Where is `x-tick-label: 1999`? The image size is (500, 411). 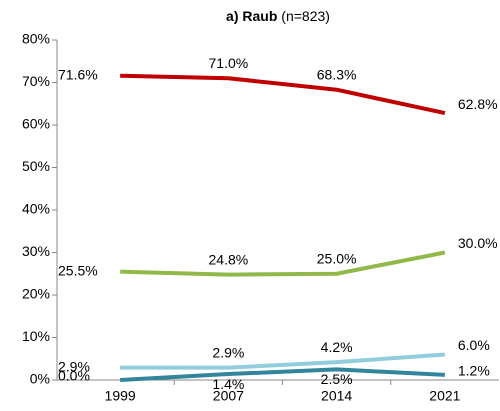
x-tick-label: 1999 is located at coordinates (120, 396).